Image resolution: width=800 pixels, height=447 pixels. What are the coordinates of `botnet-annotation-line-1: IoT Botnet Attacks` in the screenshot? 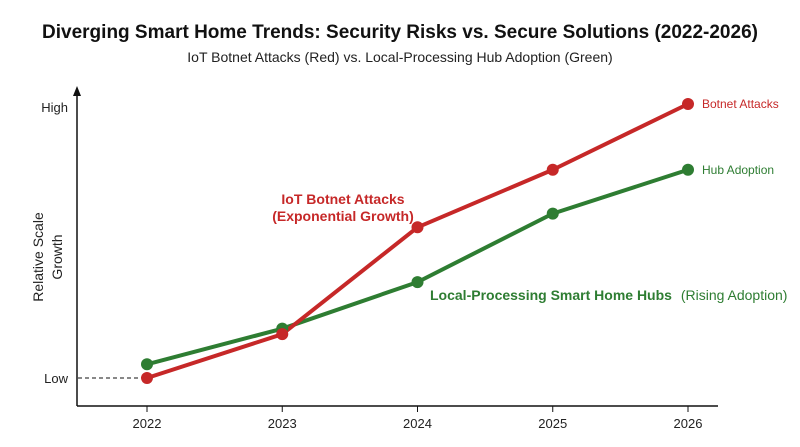 It's located at (342, 199).